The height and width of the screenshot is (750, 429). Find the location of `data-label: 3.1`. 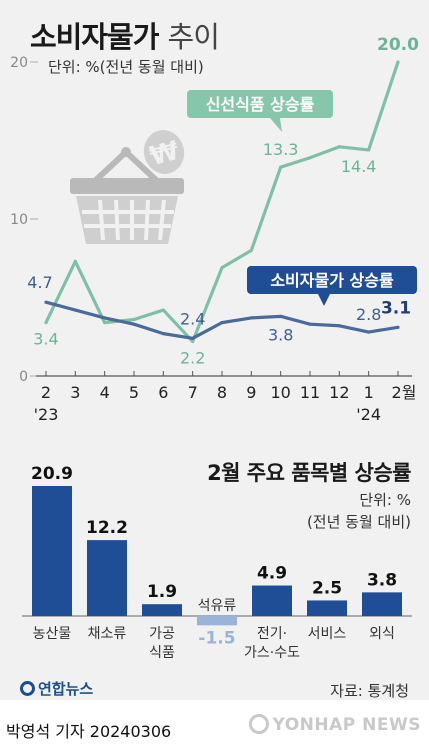

data-label: 3.1 is located at coordinates (396, 308).